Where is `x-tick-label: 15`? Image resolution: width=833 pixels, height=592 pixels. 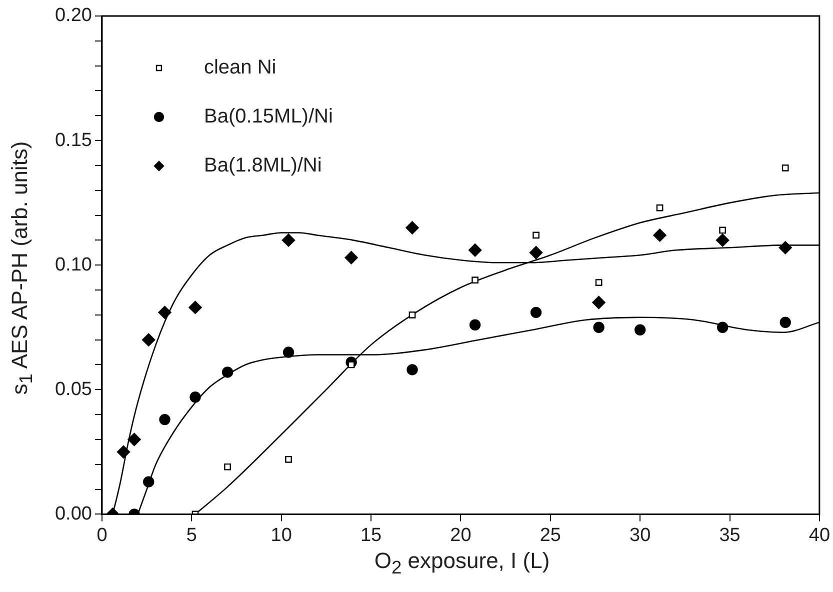 x-tick-label: 15 is located at coordinates (371, 535).